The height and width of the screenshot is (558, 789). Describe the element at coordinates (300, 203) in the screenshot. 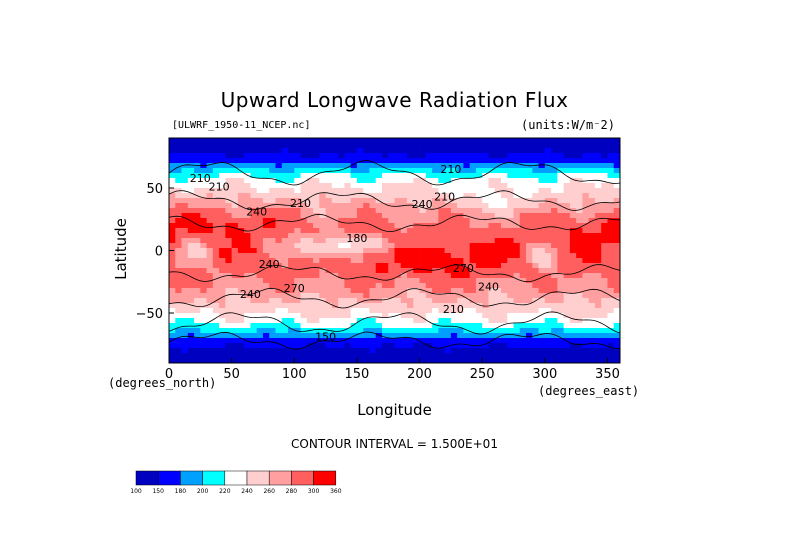

I see `contour-label: 210` at that location.